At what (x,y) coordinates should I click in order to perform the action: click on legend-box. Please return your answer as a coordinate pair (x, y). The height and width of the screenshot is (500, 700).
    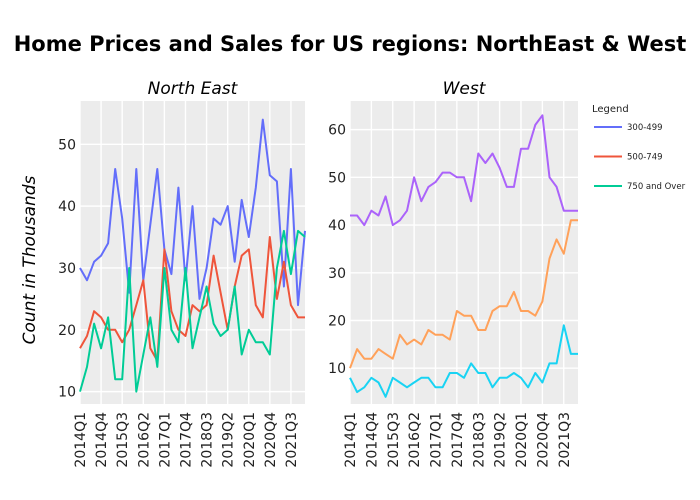
    Looking at the image, I should click on (640, 149).